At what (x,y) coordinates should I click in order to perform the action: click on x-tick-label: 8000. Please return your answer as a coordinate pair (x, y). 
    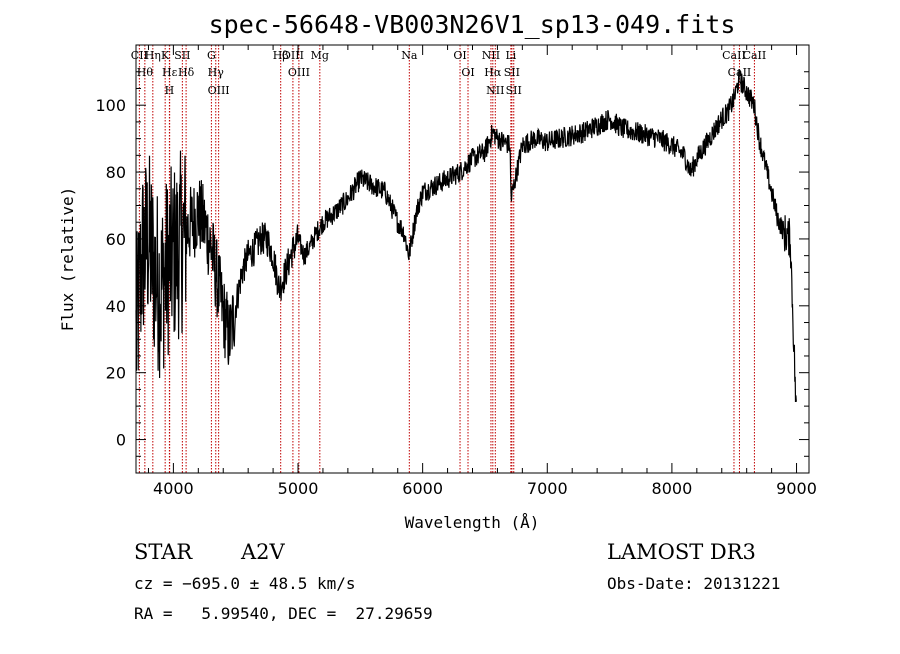
    Looking at the image, I should click on (672, 488).